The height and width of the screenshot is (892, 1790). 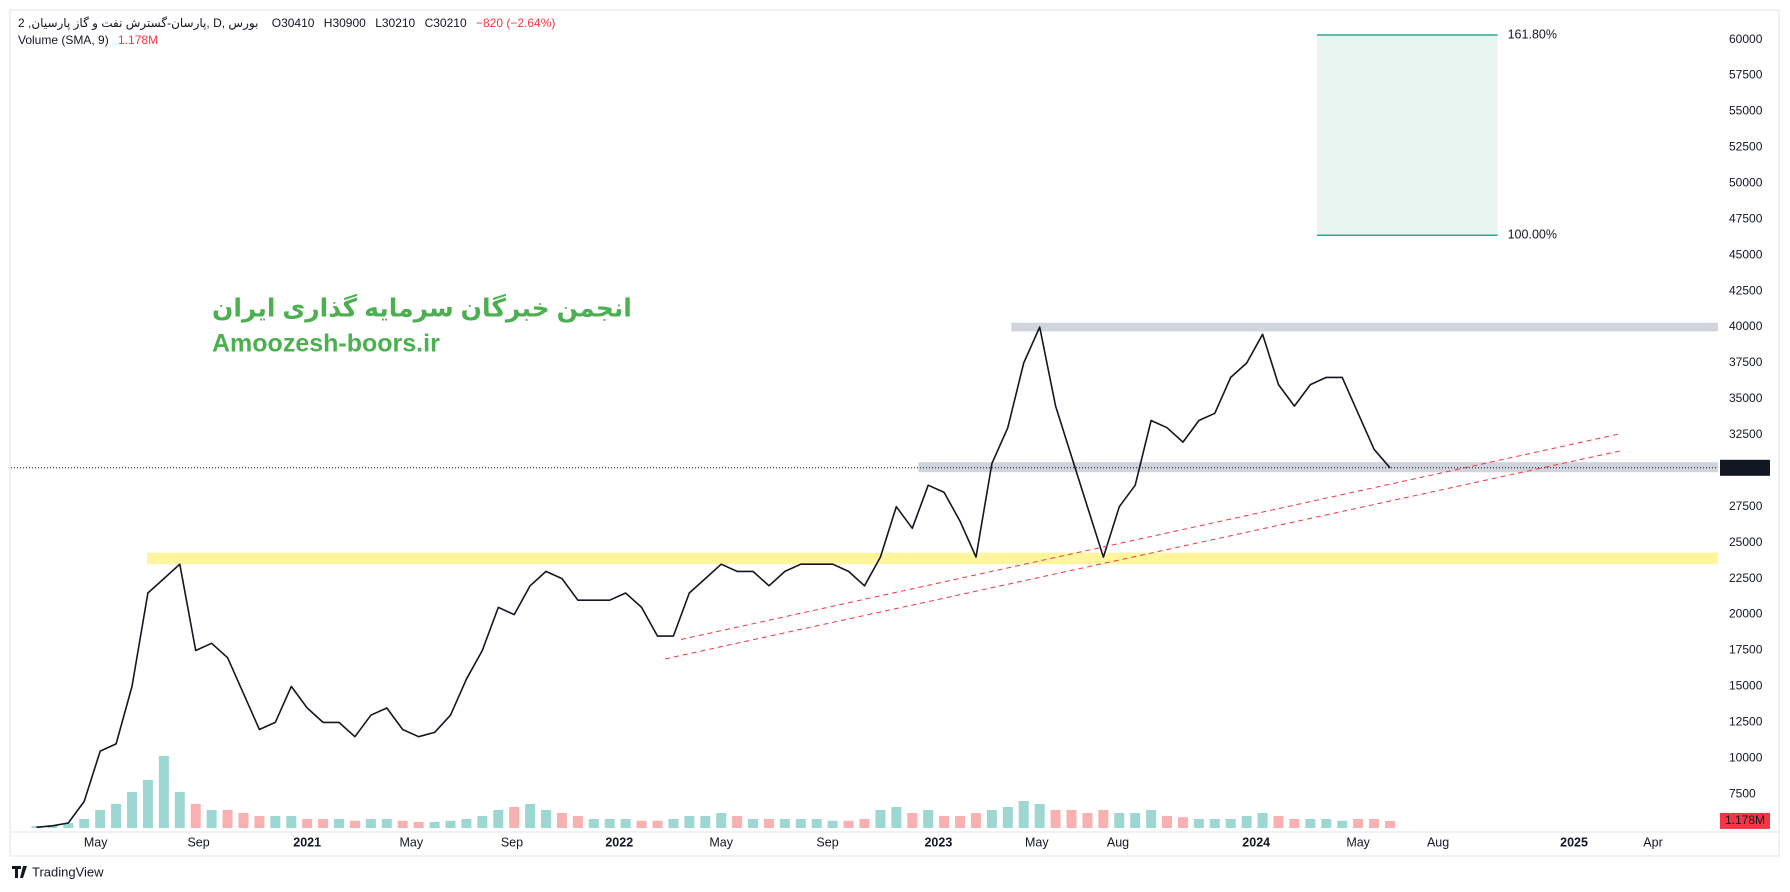 I want to click on fib-label: 100.00%, so click(x=1532, y=235).